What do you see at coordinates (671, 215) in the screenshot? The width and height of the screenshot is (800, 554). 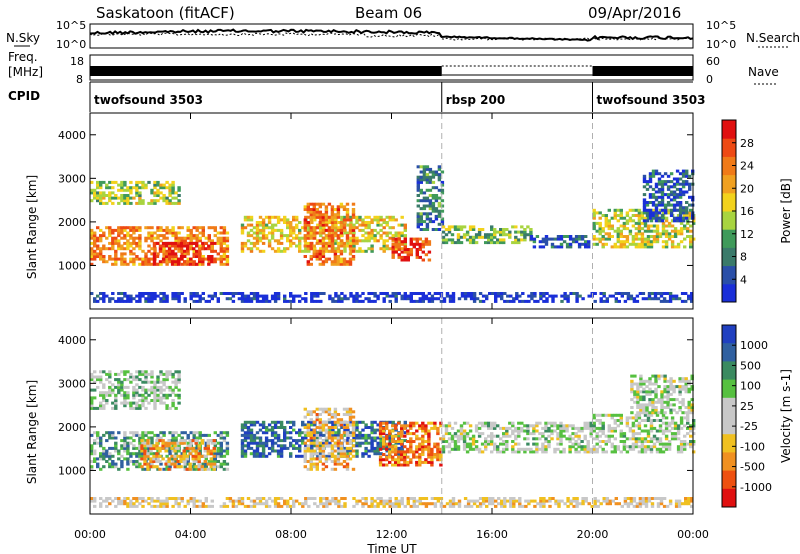 I see `cell-b10-2031` at bounding box center [671, 215].